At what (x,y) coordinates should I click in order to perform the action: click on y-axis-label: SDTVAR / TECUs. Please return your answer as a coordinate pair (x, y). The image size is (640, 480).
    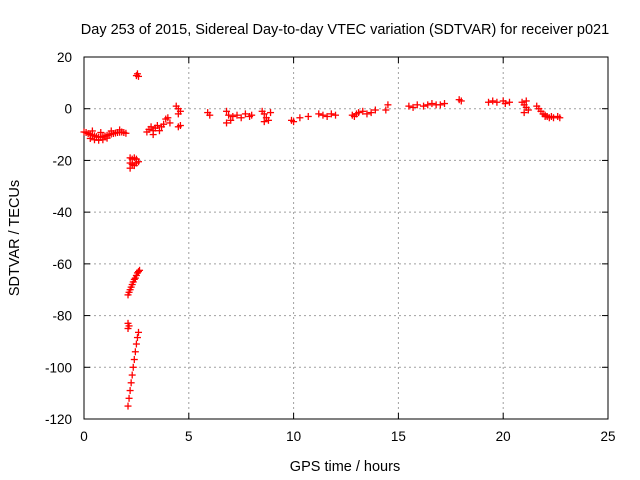
    Looking at the image, I should click on (15, 238).